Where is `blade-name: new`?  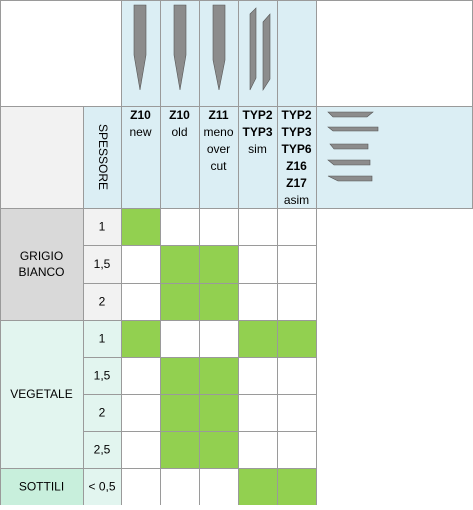 blade-name: new is located at coordinates (140, 132).